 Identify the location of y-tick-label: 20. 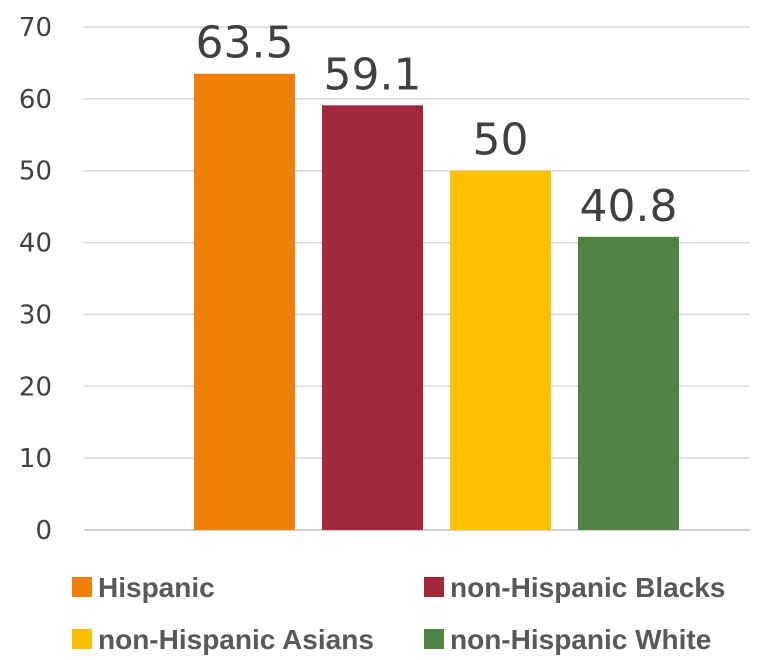
(35, 387).